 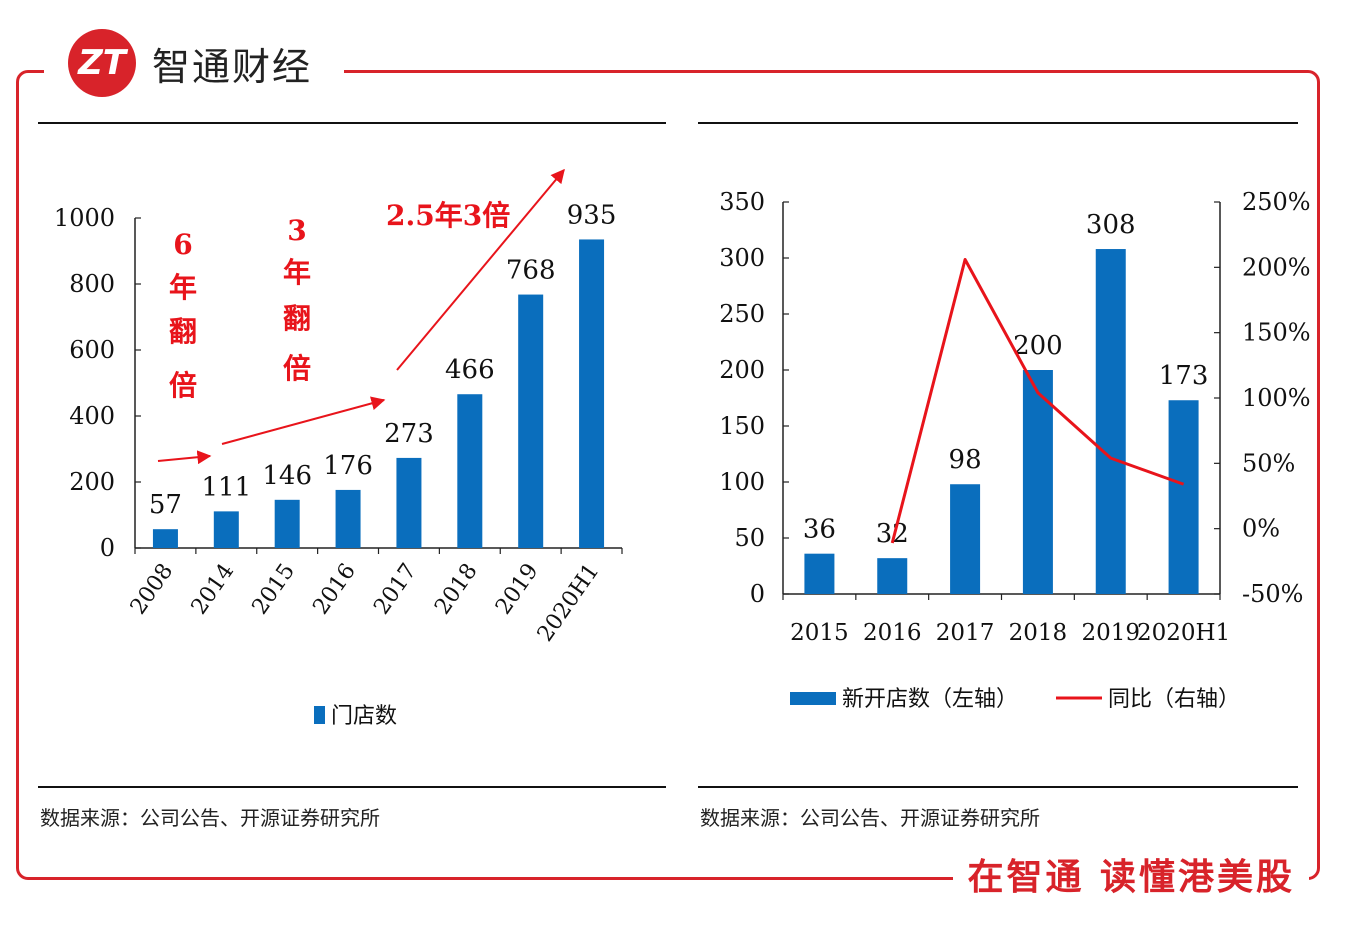 I want to click on right-x-tick-label: 2016, so click(x=892, y=633).